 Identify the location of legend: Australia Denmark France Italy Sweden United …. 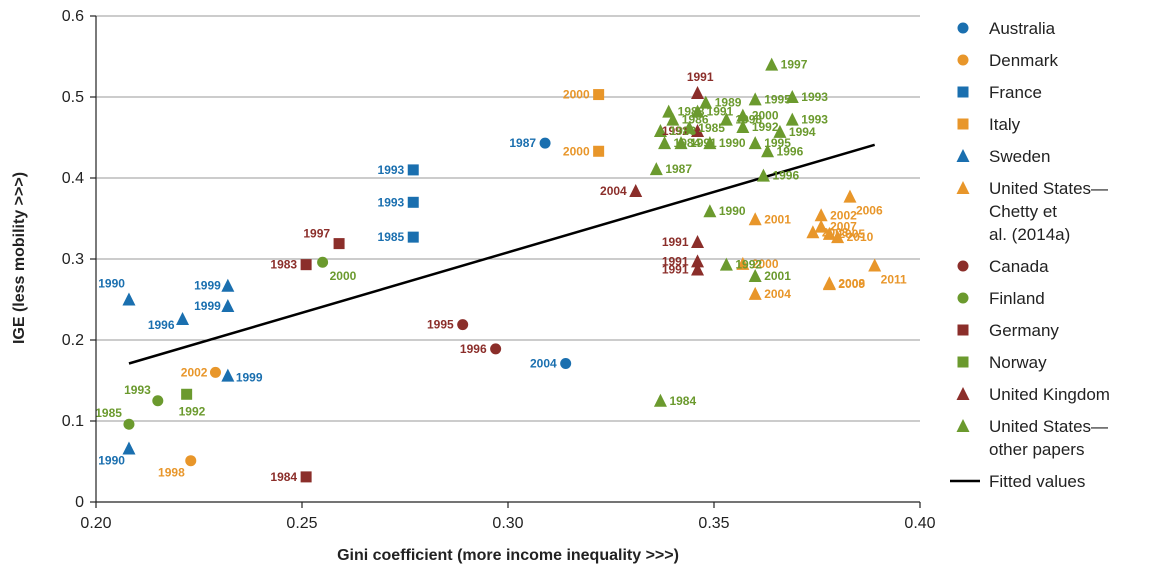
(1030, 255).